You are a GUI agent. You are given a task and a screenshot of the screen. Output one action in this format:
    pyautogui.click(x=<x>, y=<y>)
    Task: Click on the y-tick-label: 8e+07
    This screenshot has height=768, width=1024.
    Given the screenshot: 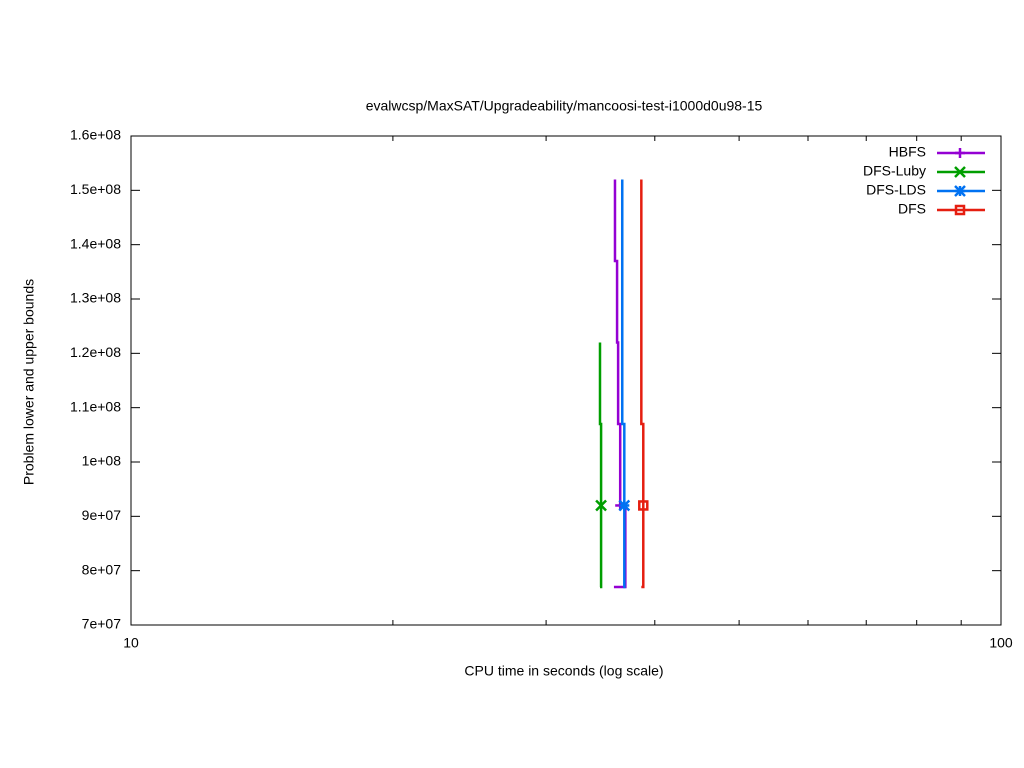 What is the action you would take?
    pyautogui.click(x=102, y=569)
    